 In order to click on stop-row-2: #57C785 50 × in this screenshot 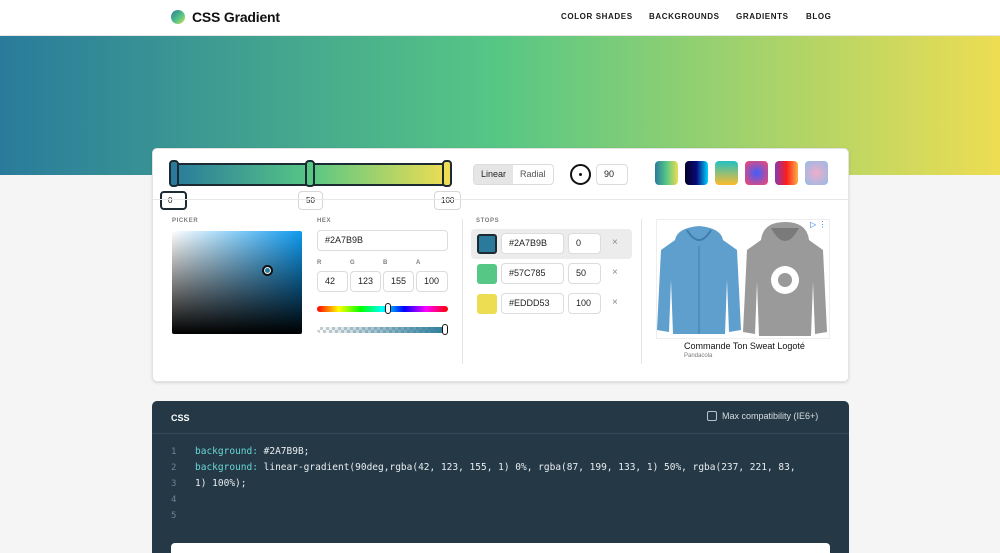, I will do `click(551, 274)`.